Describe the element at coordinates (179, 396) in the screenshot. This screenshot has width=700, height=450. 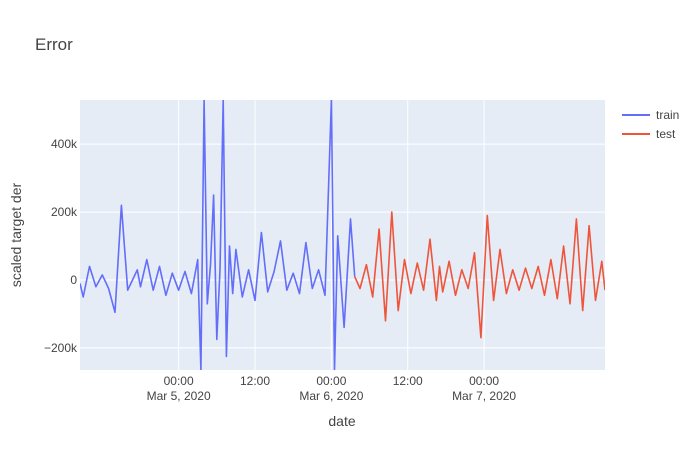
I see `x-tick-date-label: Mar 5, 2020` at that location.